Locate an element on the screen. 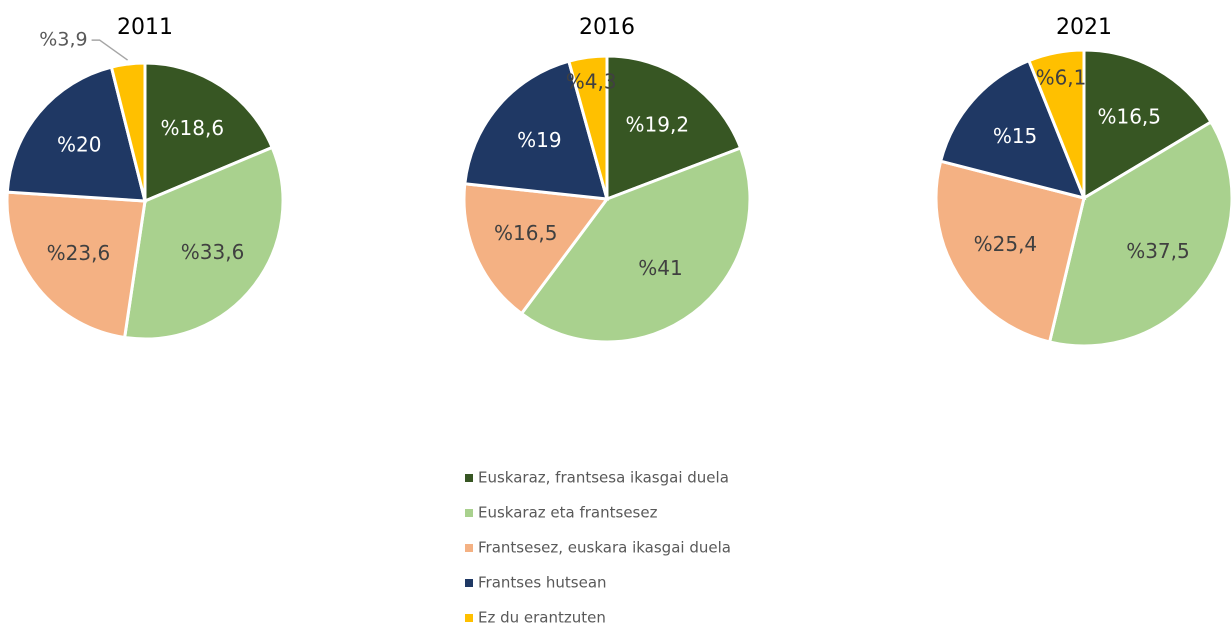 Image resolution: width=1232 pixels, height=627 pixels. data-label: %20 is located at coordinates (79, 145).